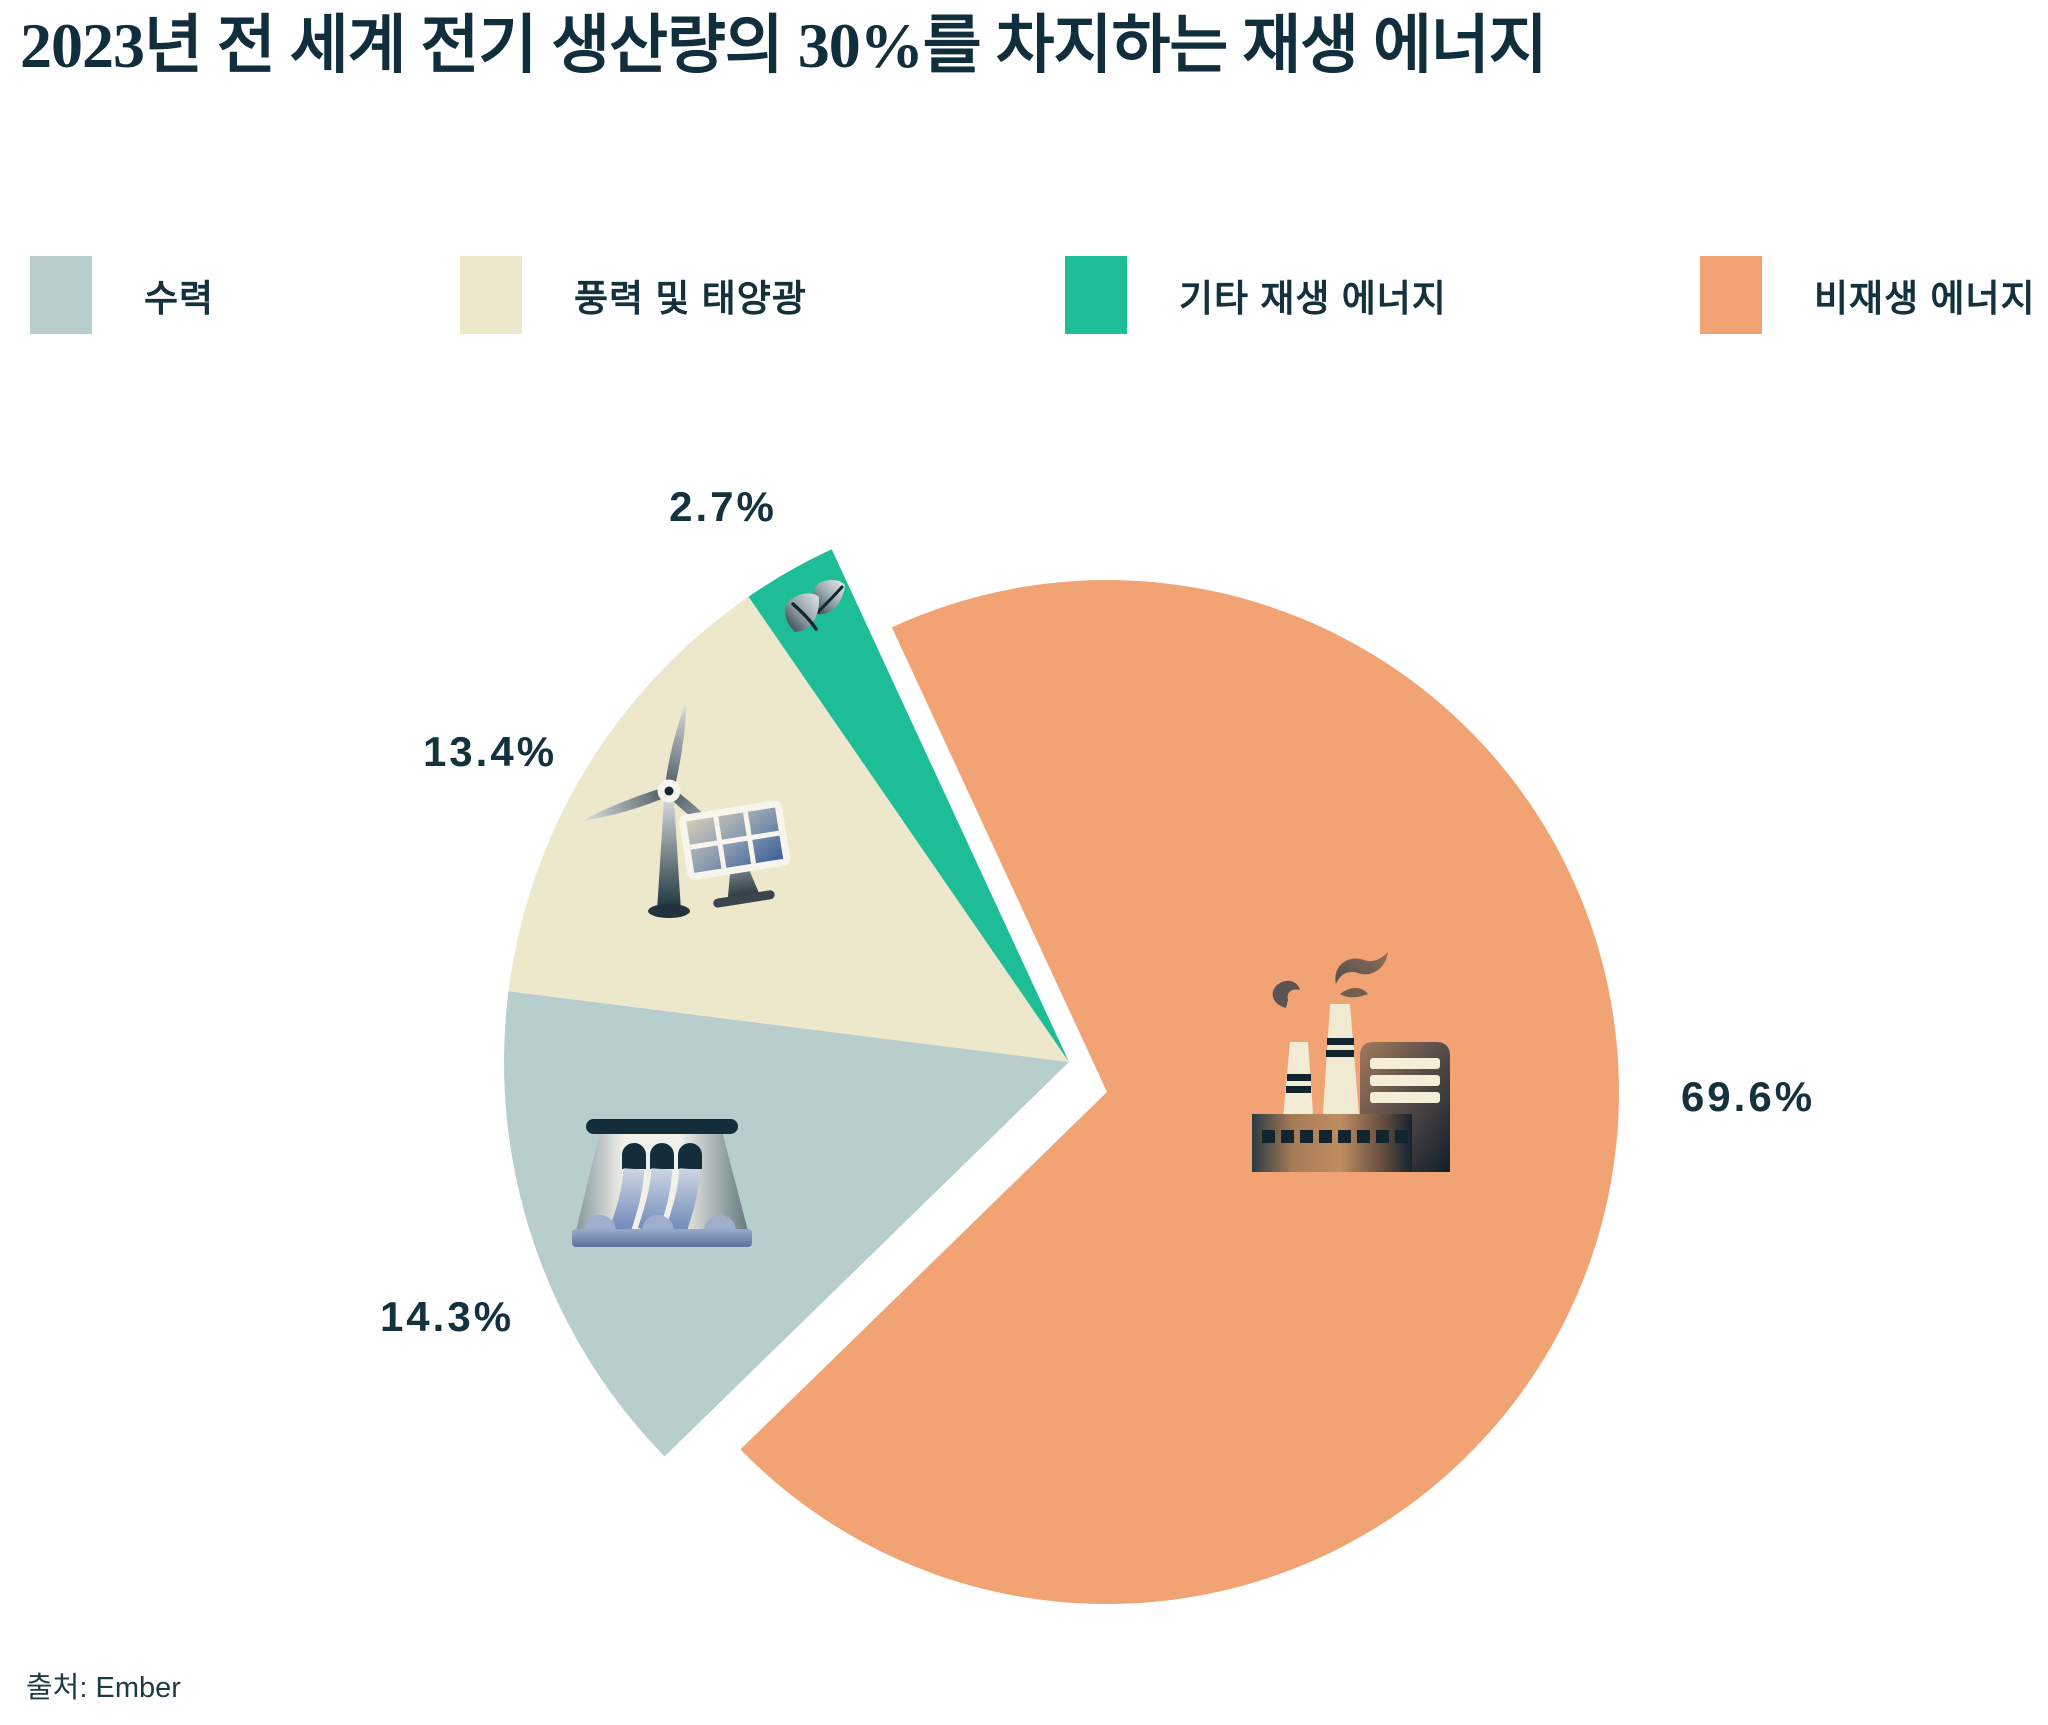 This screenshot has width=2048, height=1725. Describe the element at coordinates (447, 1316) in the screenshot. I see `slice-value-label-hydro: 14.3%` at that location.